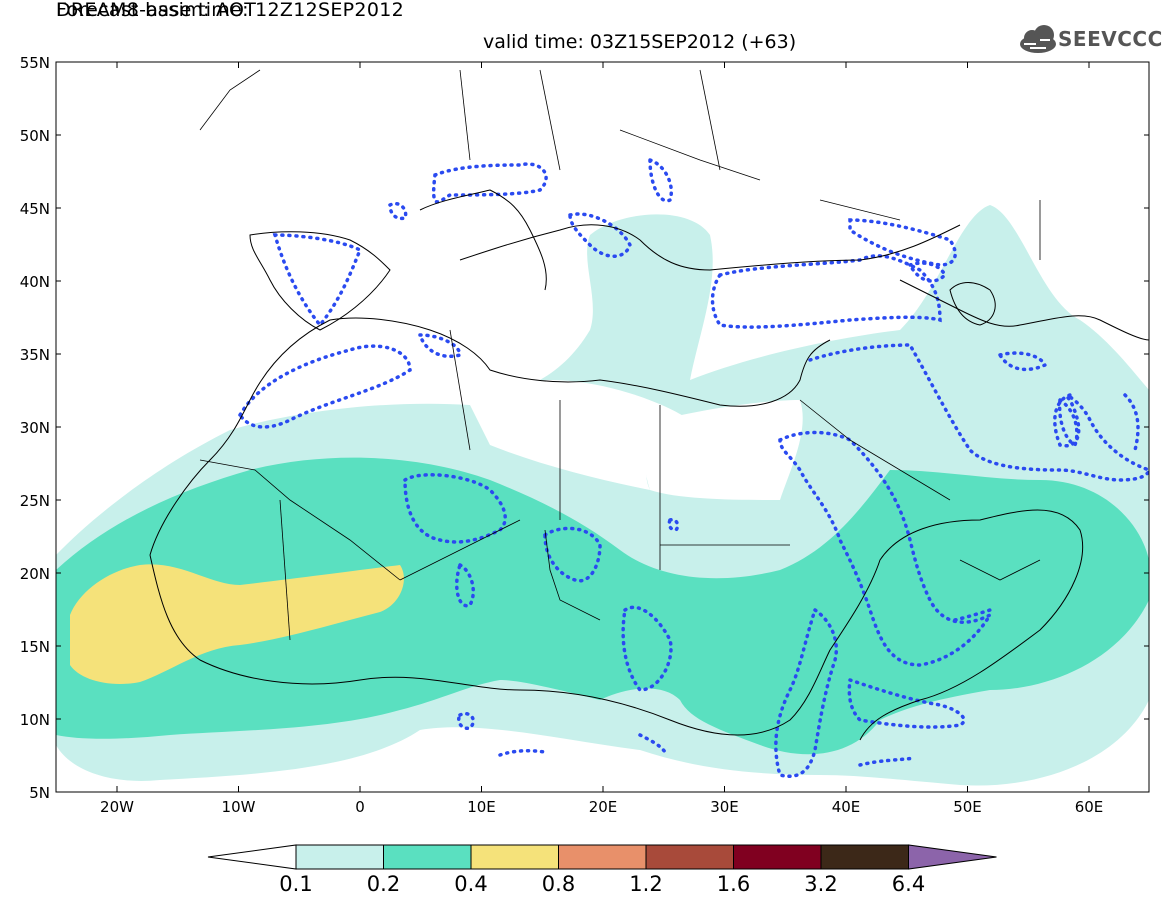 Image resolution: width=1165 pixels, height=905 pixels. Describe the element at coordinates (952, 857) in the screenshot. I see `colorbar-arrow-right` at that location.